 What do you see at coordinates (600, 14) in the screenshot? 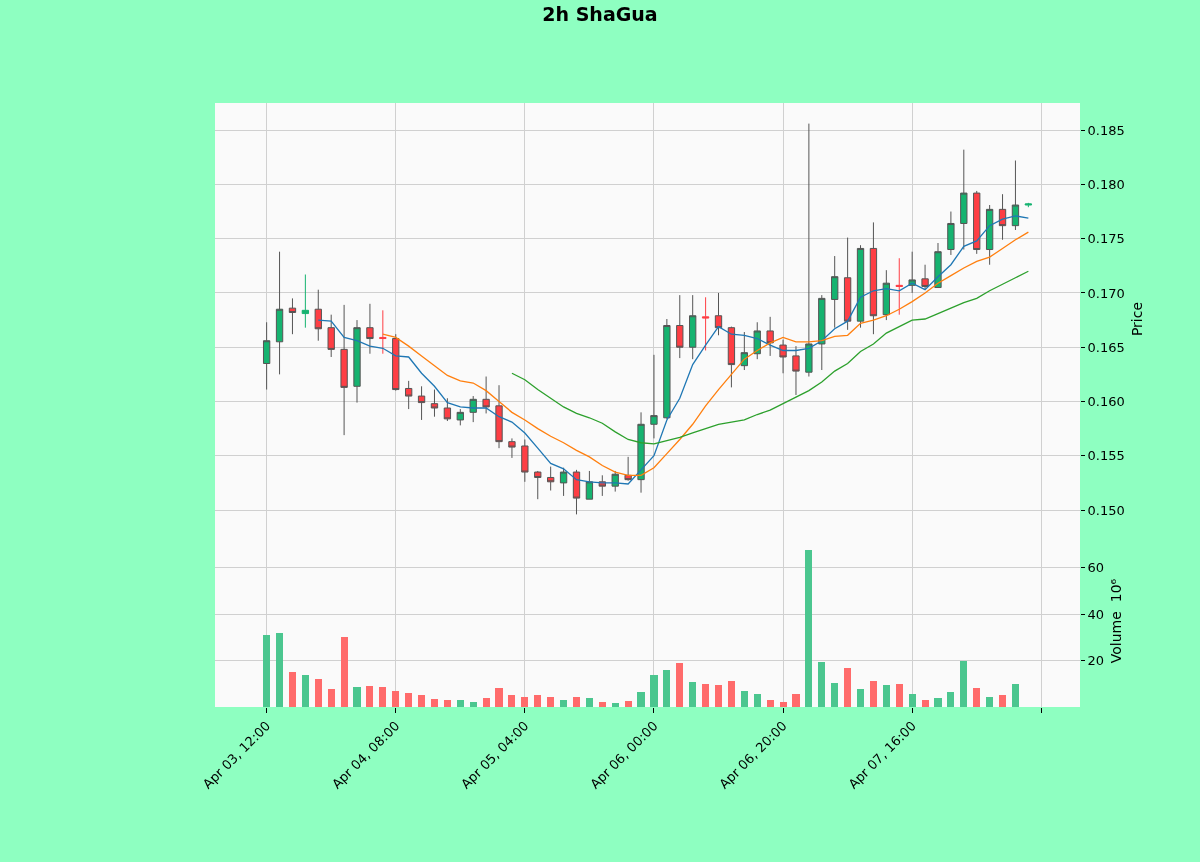
I see `chart-title: 2h ShaGua` at bounding box center [600, 14].